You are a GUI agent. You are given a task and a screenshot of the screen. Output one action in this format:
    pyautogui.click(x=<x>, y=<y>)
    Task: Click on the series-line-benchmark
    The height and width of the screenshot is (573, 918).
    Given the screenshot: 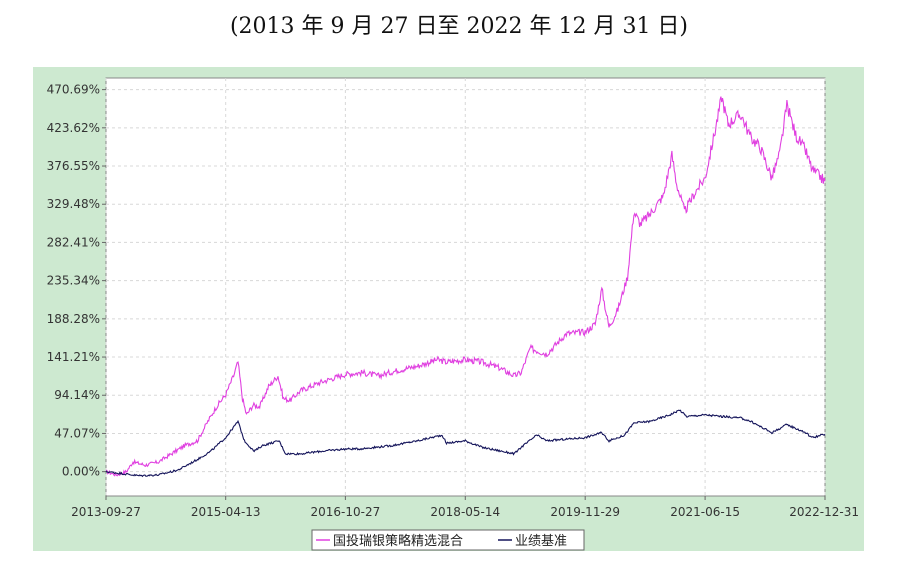 What is the action you would take?
    pyautogui.click(x=465, y=443)
    